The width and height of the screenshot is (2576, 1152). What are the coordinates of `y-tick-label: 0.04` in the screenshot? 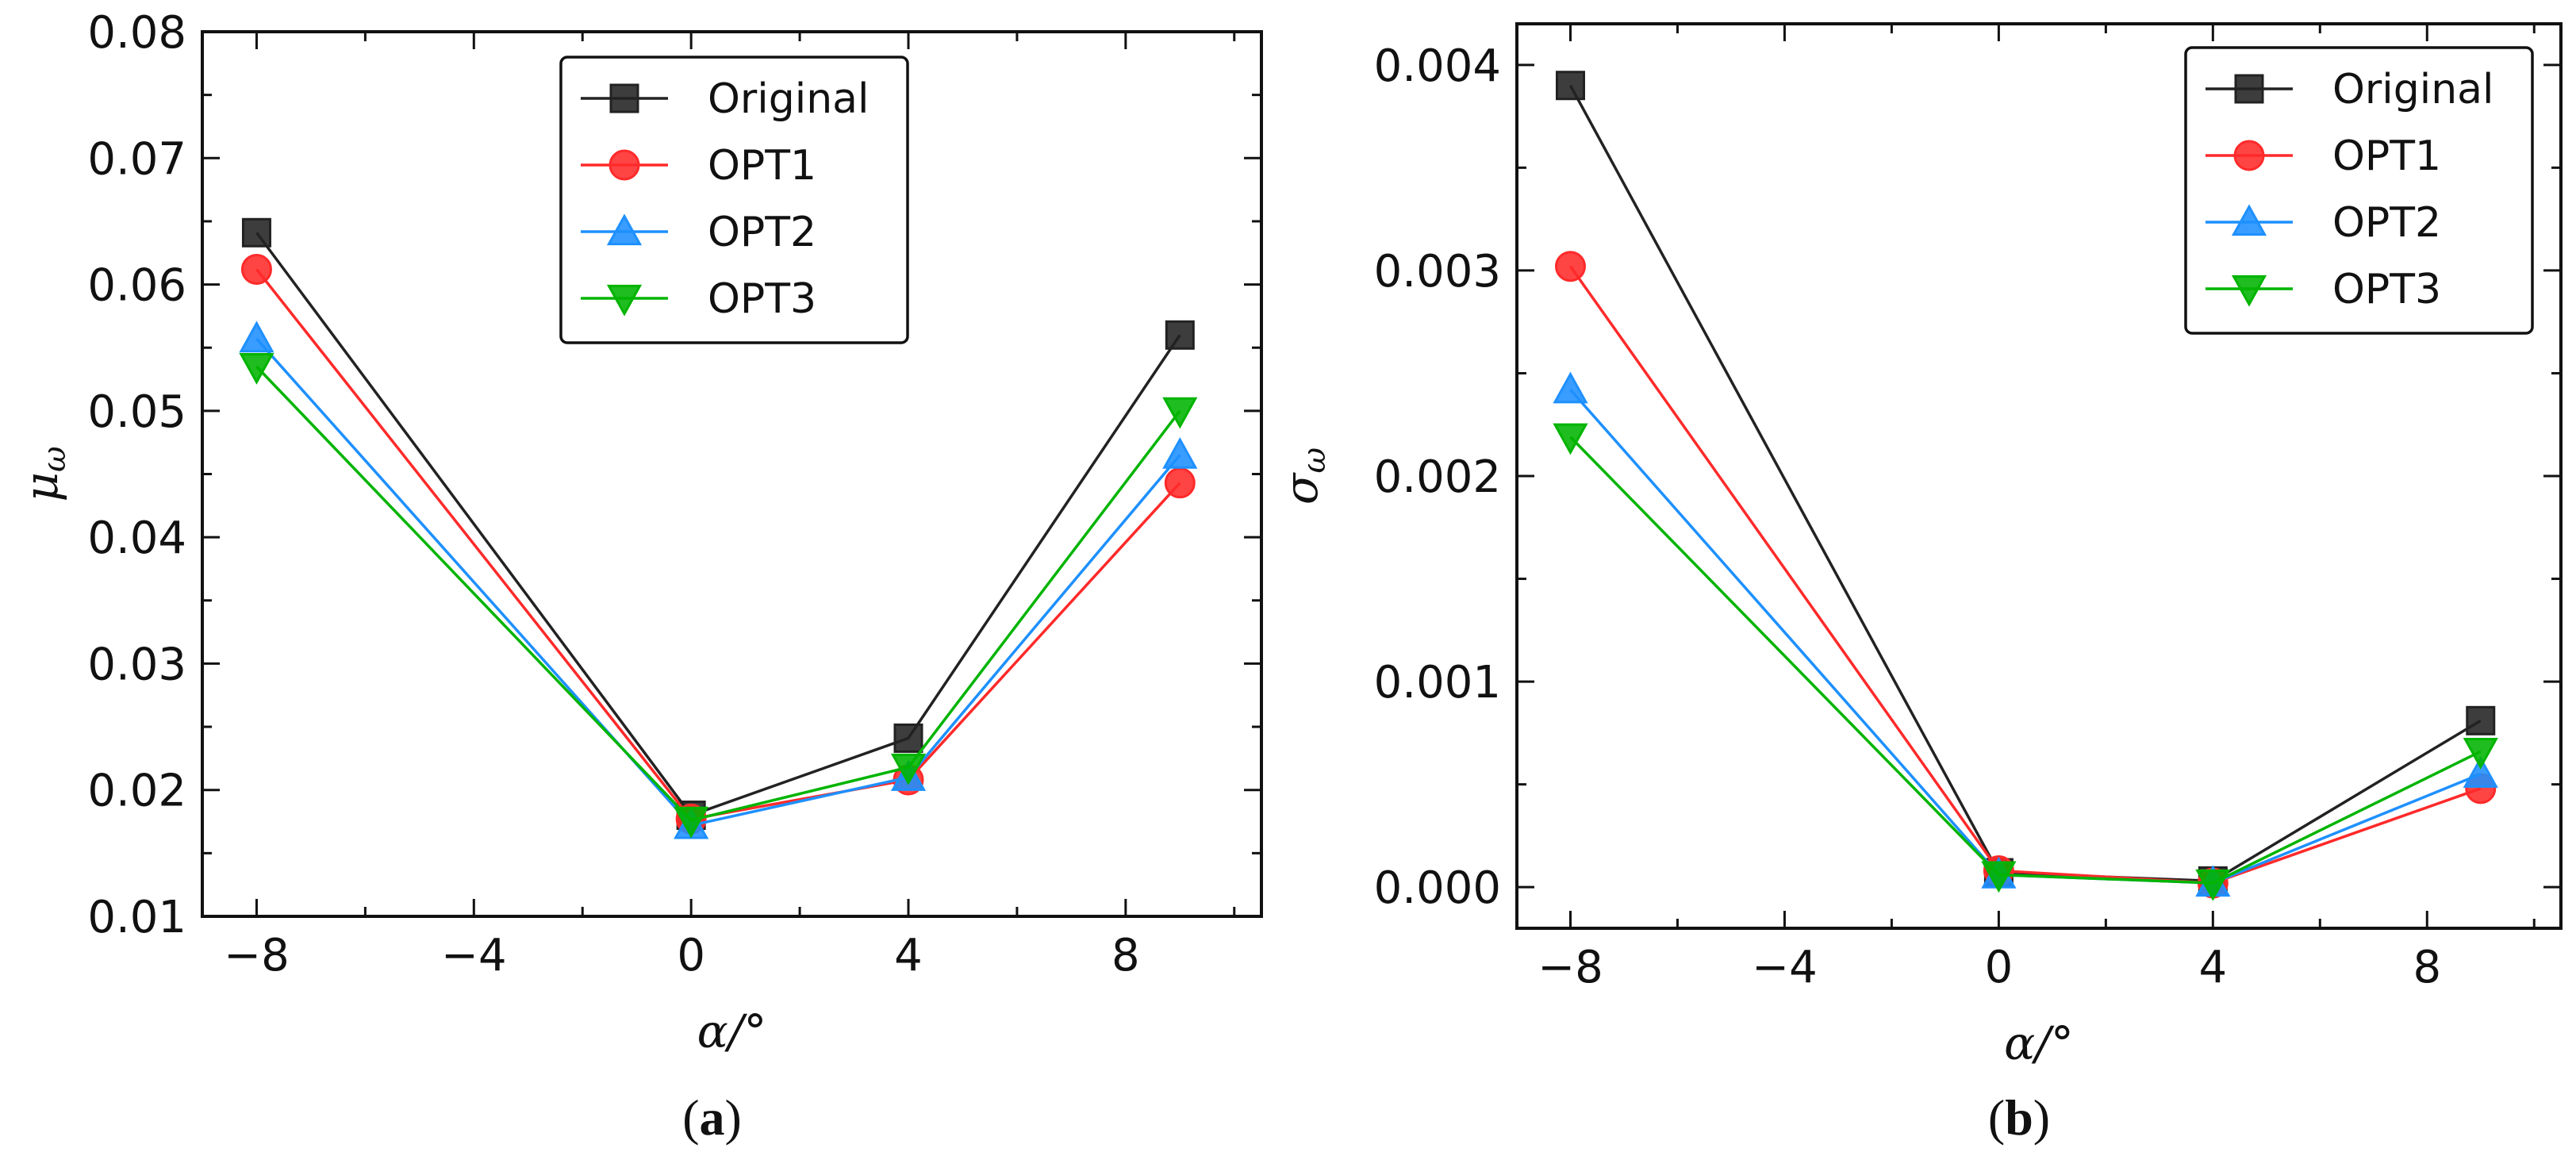 It's located at (136, 538).